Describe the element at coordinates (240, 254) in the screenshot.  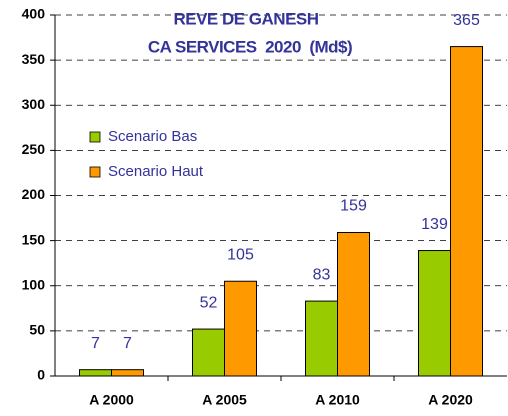
I see `value-label: 105` at that location.